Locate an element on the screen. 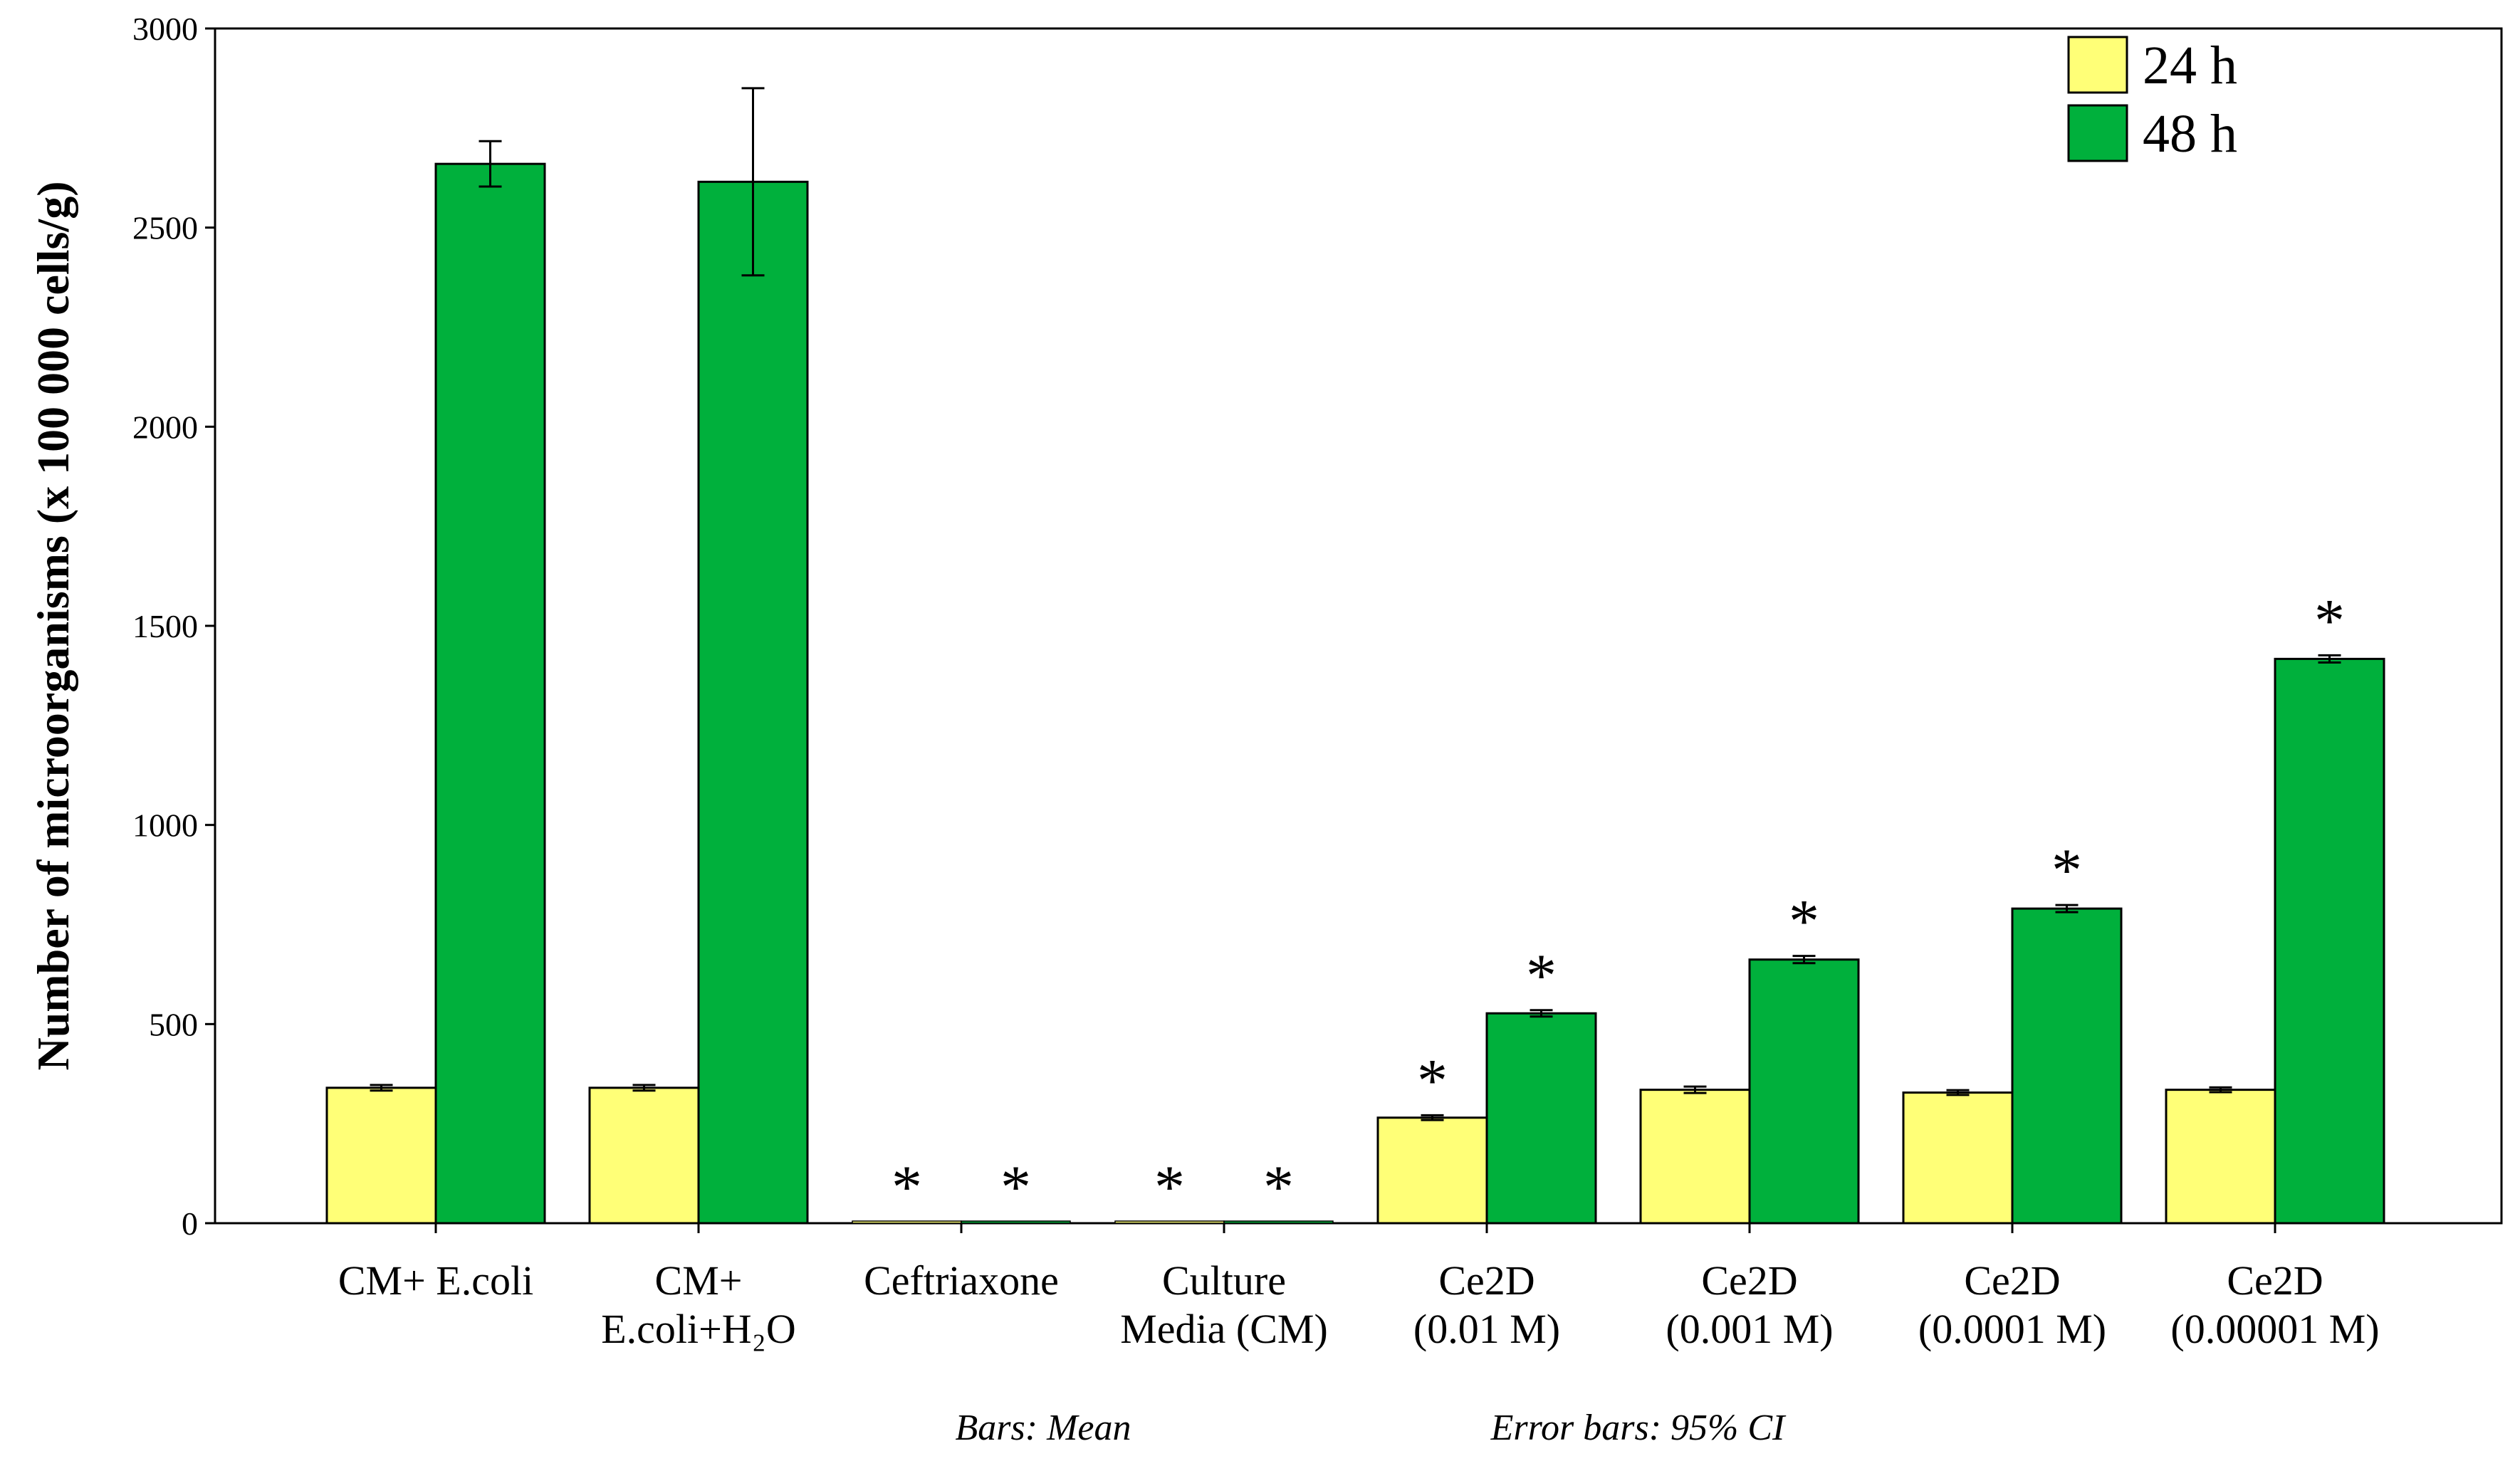 Image resolution: width=2520 pixels, height=1461 pixels. y-tick-label: 2500 is located at coordinates (165, 228).